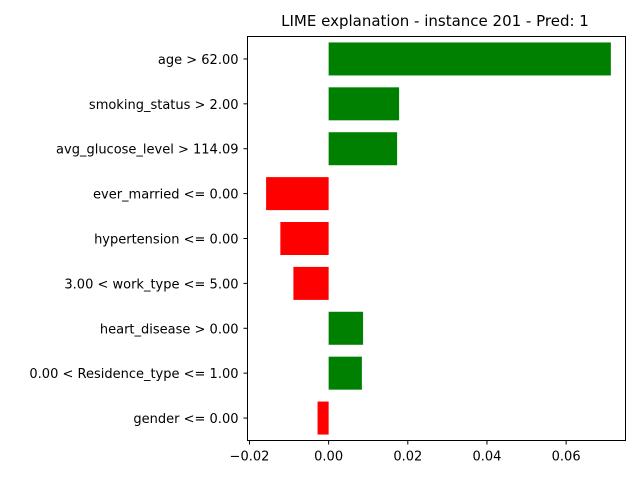 This screenshot has width=640, height=485. I want to click on x-axis-ticks: −0.02 0.00 0.02 0.04 0.06, so click(405, 452).